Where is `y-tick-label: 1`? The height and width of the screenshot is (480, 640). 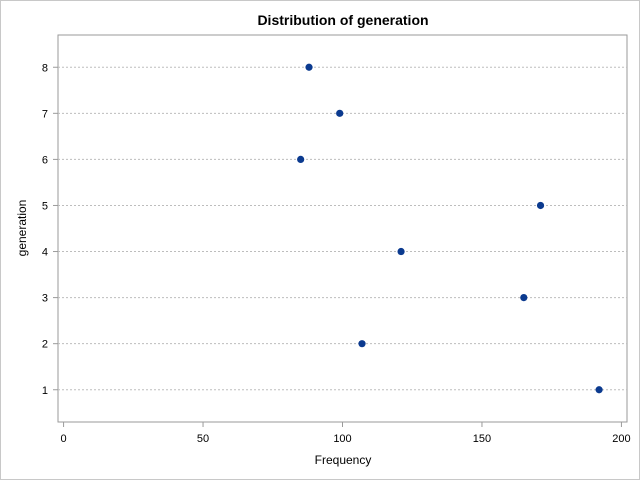
y-tick-label: 1 is located at coordinates (45, 391).